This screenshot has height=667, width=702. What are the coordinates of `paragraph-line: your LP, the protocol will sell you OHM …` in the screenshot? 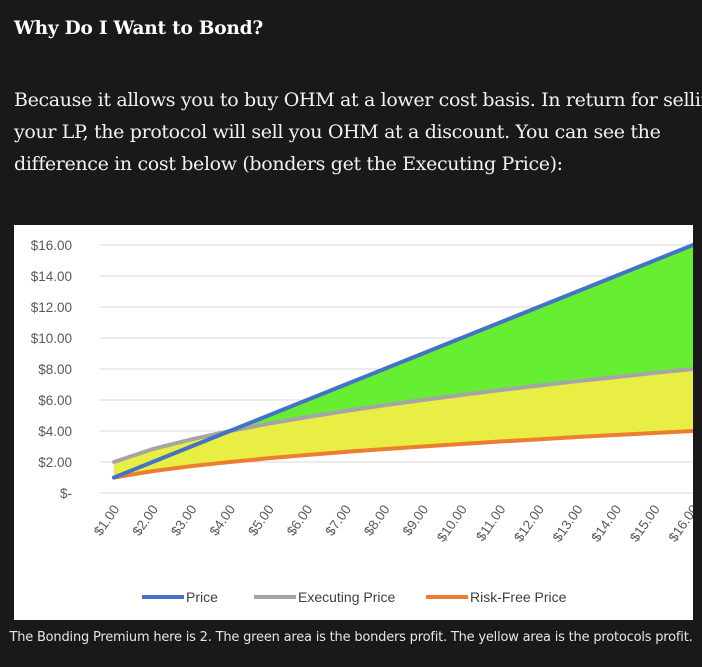 It's located at (337, 132).